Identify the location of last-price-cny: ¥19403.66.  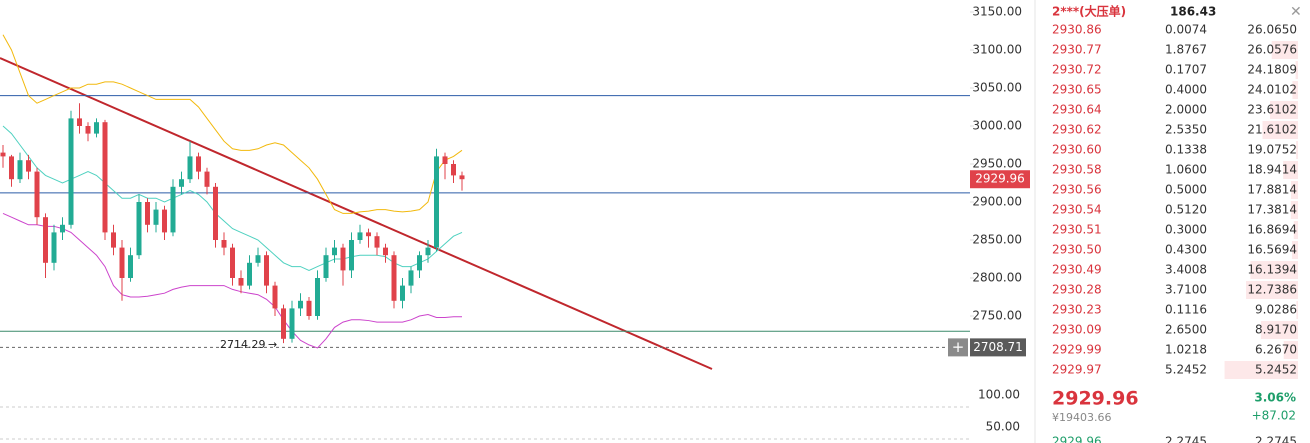
(1082, 417).